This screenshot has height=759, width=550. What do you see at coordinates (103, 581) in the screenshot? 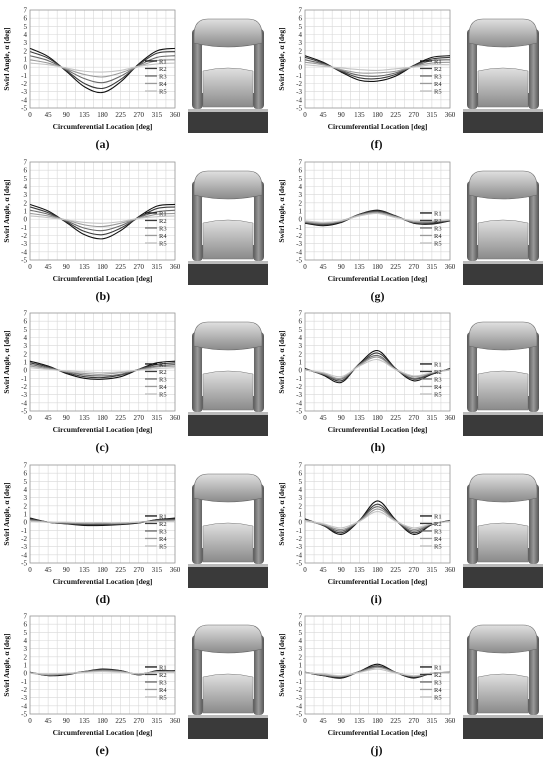
I see `x-axis-label: Circumferential Location [deg]` at bounding box center [103, 581].